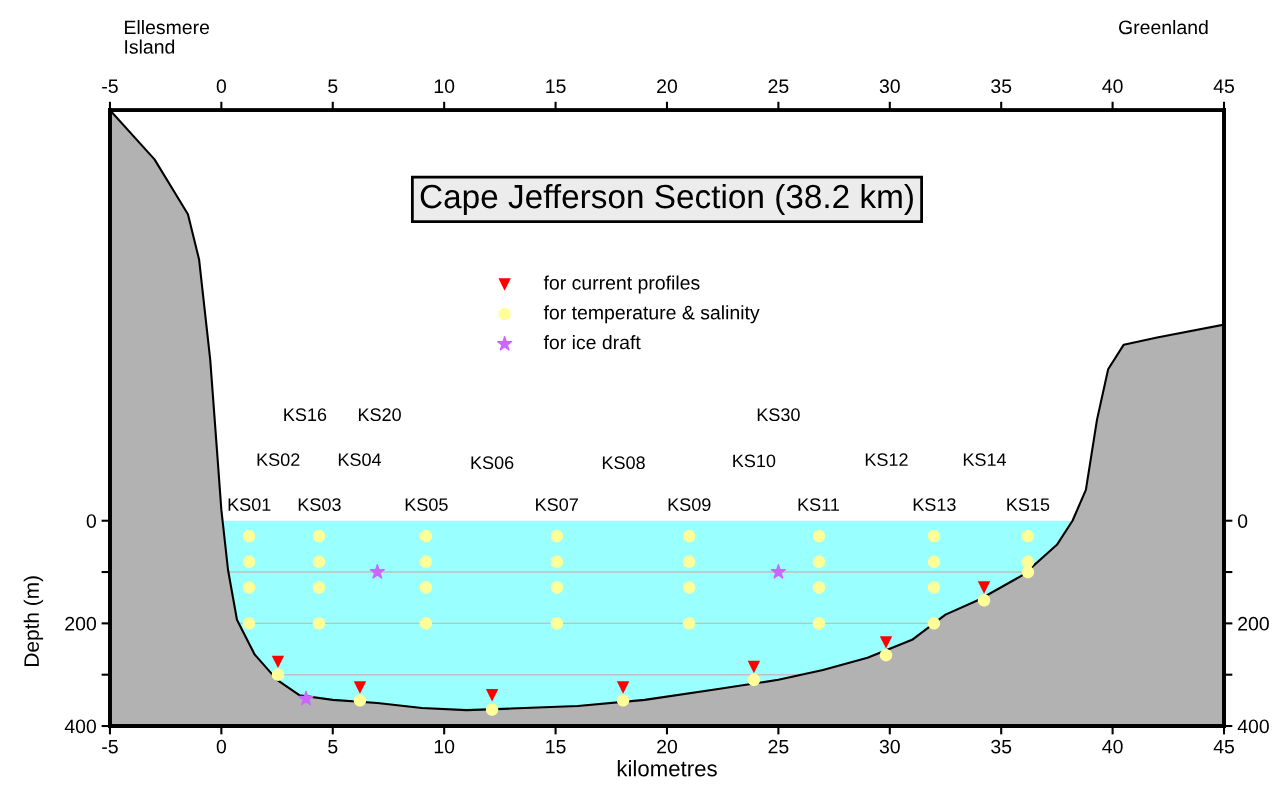 This screenshot has width=1286, height=798. I want to click on x-tick-label: 45, so click(1224, 746).